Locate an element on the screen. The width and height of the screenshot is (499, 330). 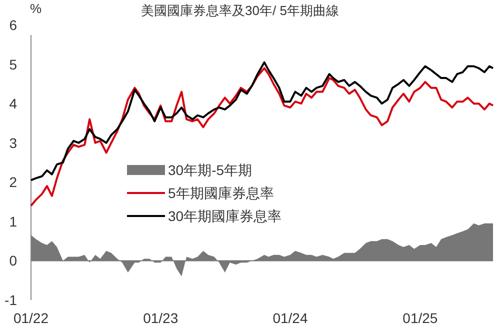
legend-label: 30年期-5年期 is located at coordinates (210, 170).